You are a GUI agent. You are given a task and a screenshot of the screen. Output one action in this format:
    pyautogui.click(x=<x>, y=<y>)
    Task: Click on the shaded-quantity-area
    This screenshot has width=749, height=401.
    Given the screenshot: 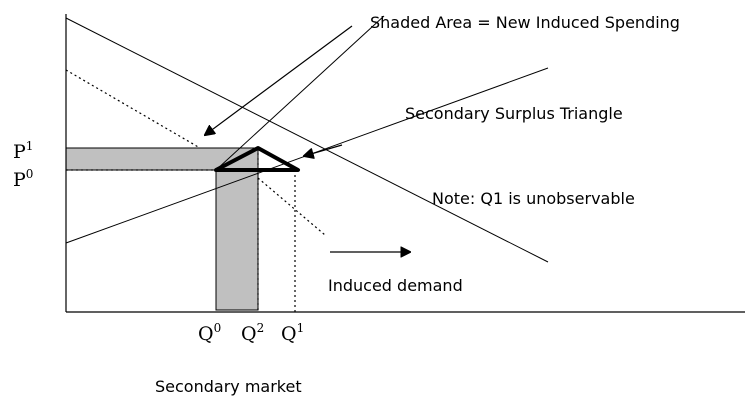 What is the action you would take?
    pyautogui.click(x=237, y=240)
    